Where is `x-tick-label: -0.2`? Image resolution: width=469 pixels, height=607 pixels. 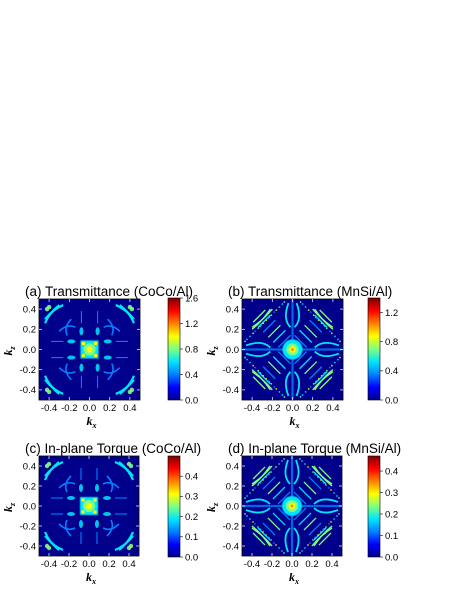
x-tick-label: -0.2 is located at coordinates (272, 564).